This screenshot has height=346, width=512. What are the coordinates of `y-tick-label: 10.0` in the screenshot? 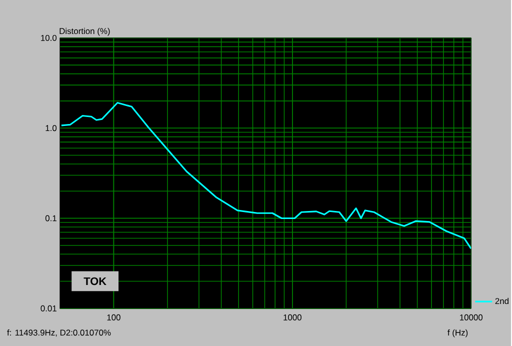 It's located at (49, 37).